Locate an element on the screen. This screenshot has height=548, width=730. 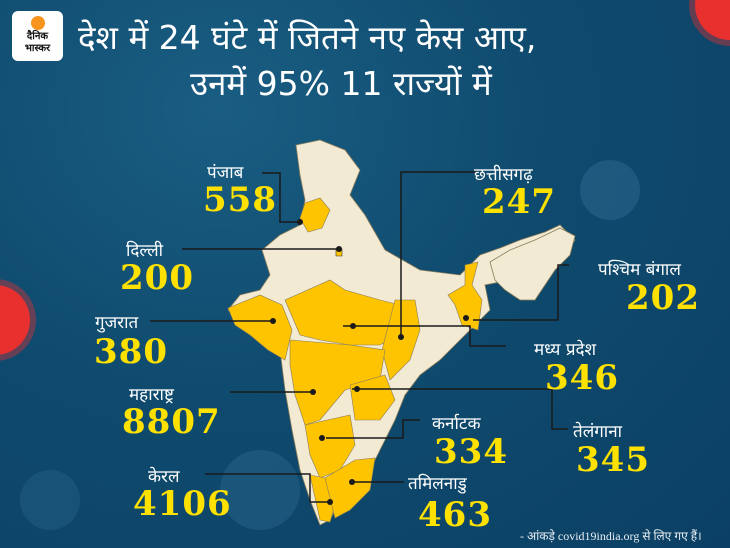
state-maharashtra is located at coordinates (337, 382).